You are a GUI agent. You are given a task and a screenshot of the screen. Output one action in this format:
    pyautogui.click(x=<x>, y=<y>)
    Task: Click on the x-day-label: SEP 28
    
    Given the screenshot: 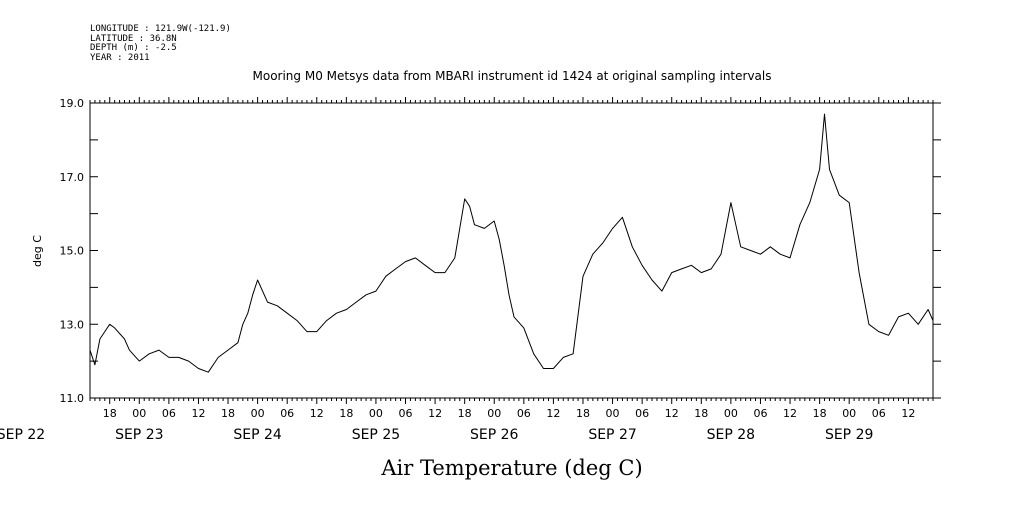 What is the action you would take?
    pyautogui.click(x=731, y=435)
    